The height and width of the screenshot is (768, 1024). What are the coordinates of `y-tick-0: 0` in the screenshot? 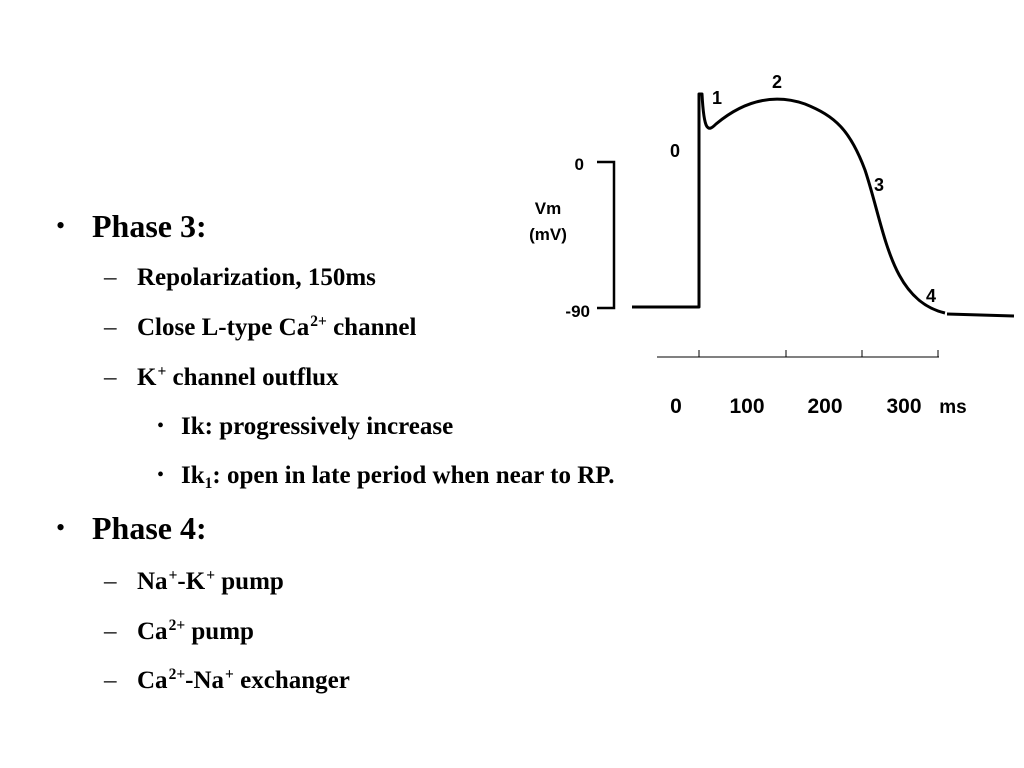 It's located at (579, 164).